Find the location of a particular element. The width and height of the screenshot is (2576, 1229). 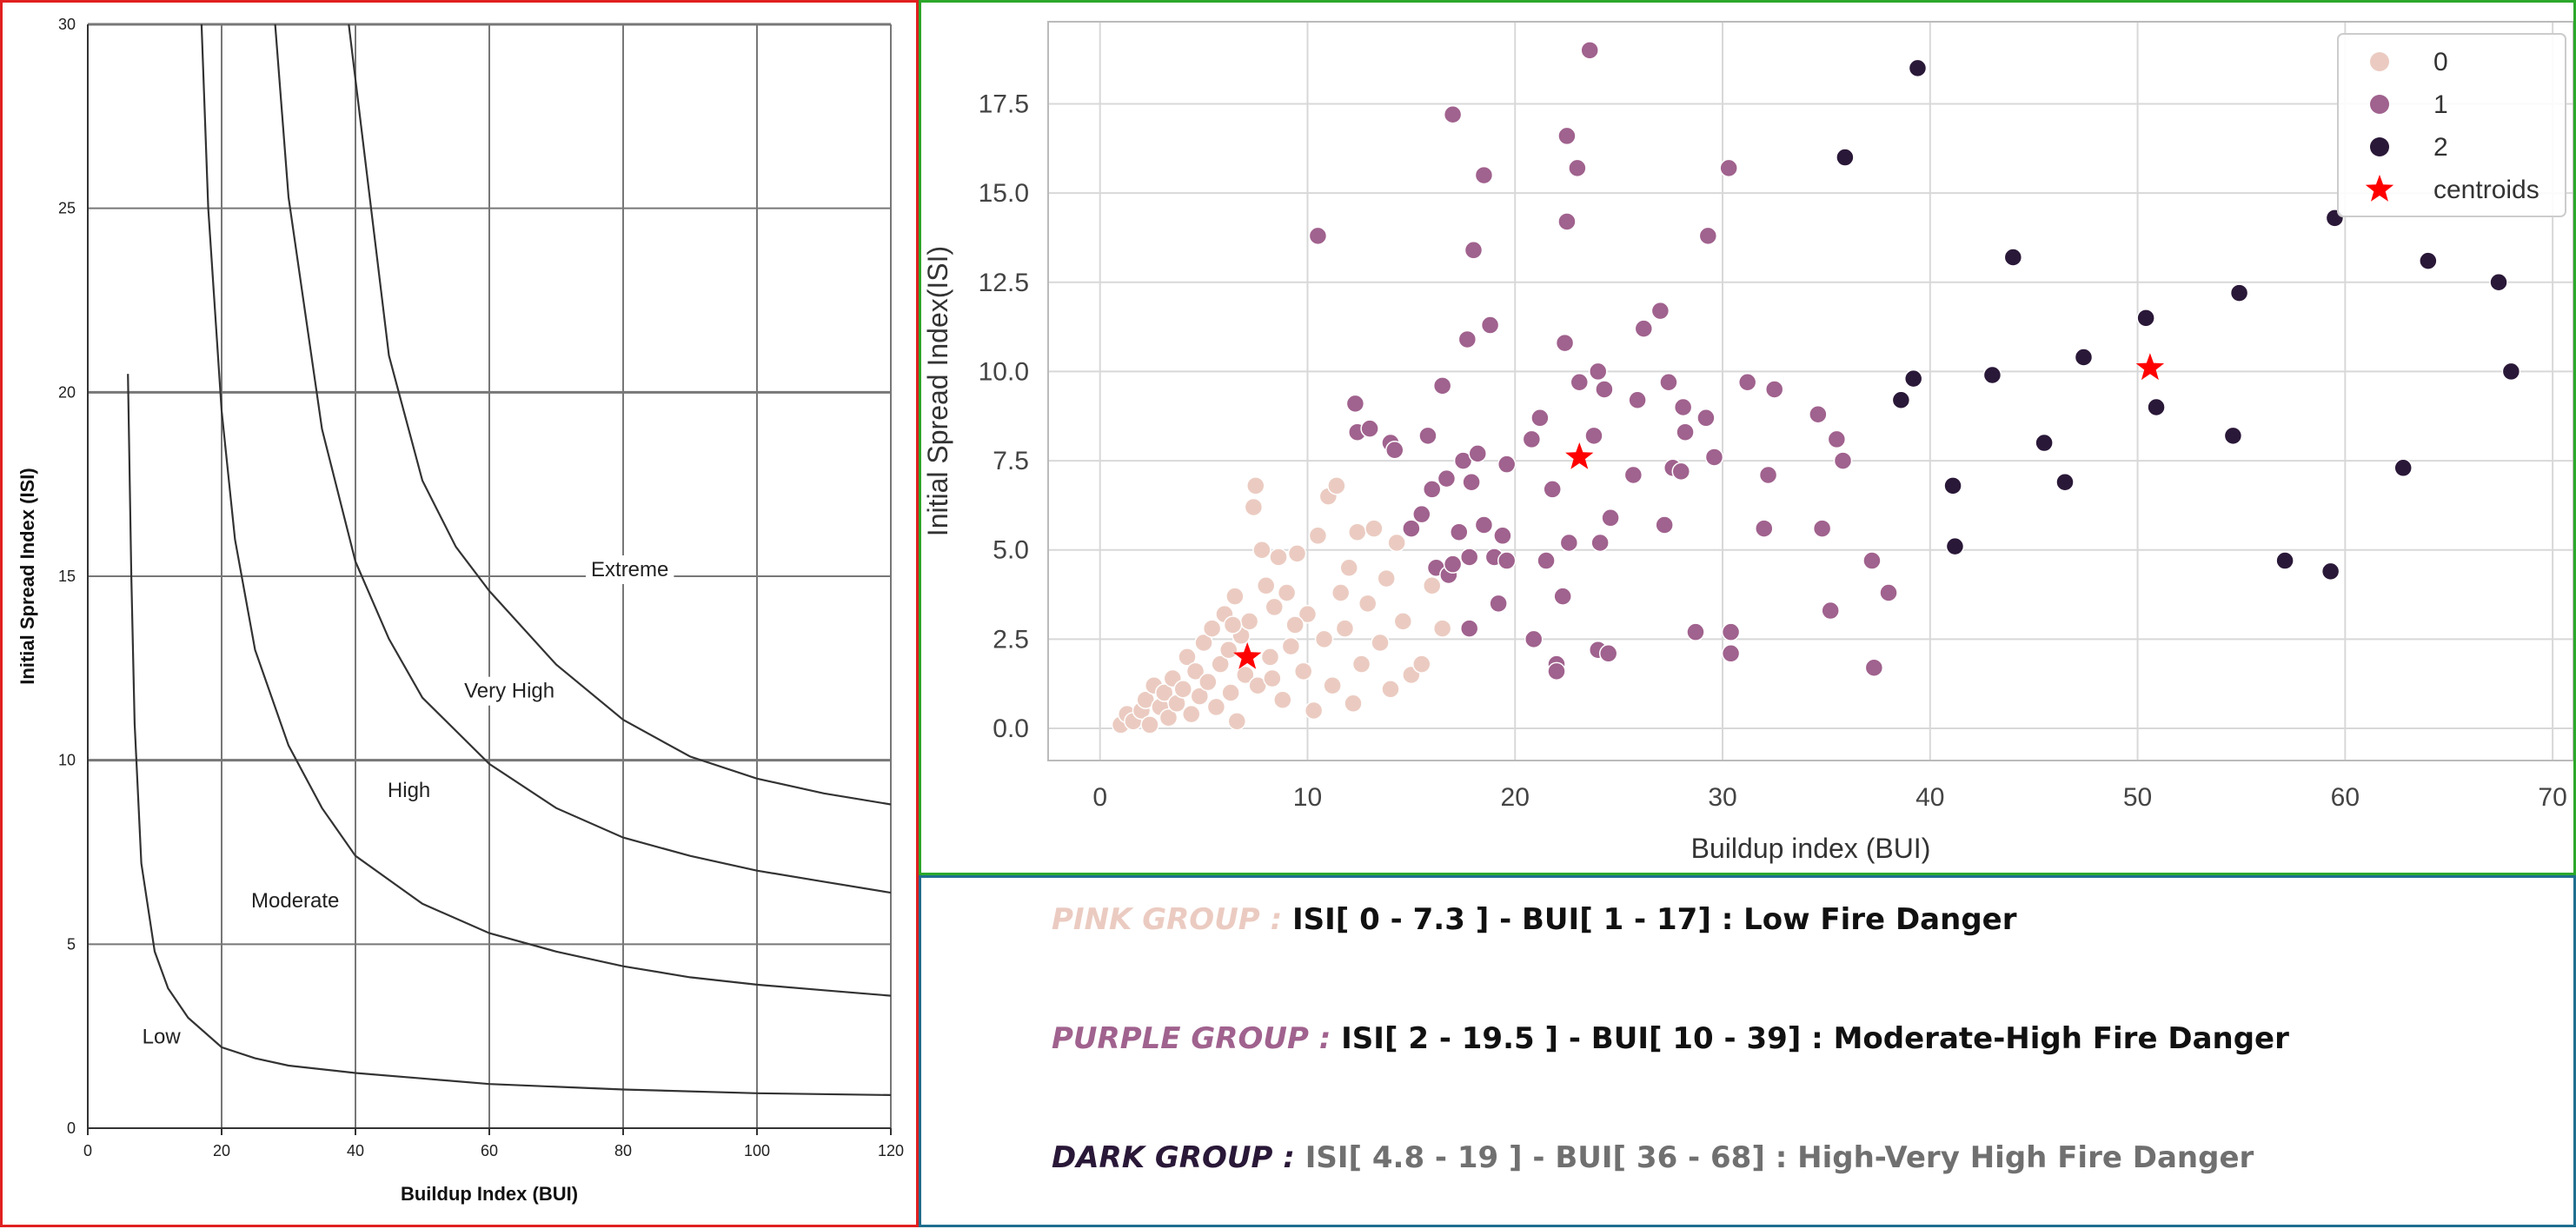

legend-box is located at coordinates (2451, 125).